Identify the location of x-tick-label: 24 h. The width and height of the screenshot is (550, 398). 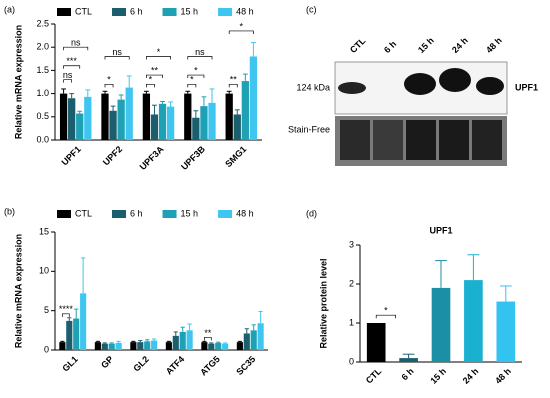
(471, 376).